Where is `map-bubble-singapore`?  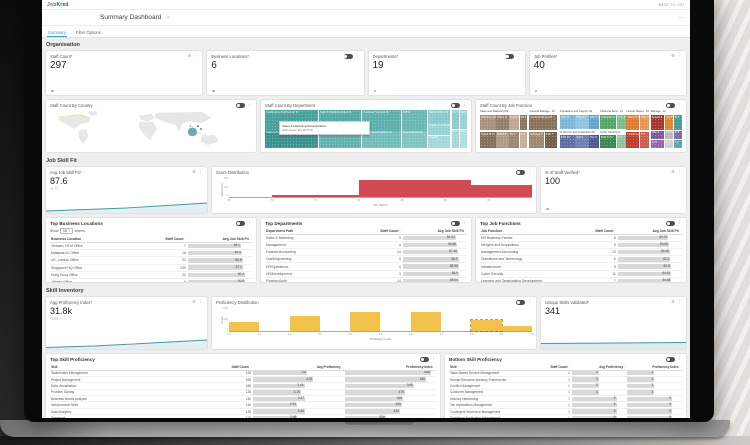
map-bubble-singapore is located at coordinates (192, 132).